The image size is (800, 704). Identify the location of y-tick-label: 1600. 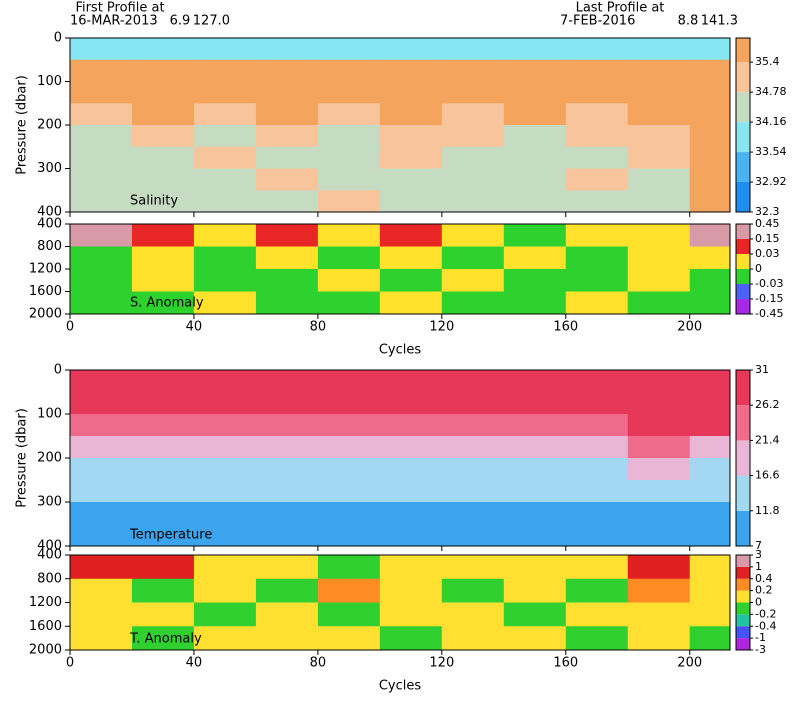
(45, 291).